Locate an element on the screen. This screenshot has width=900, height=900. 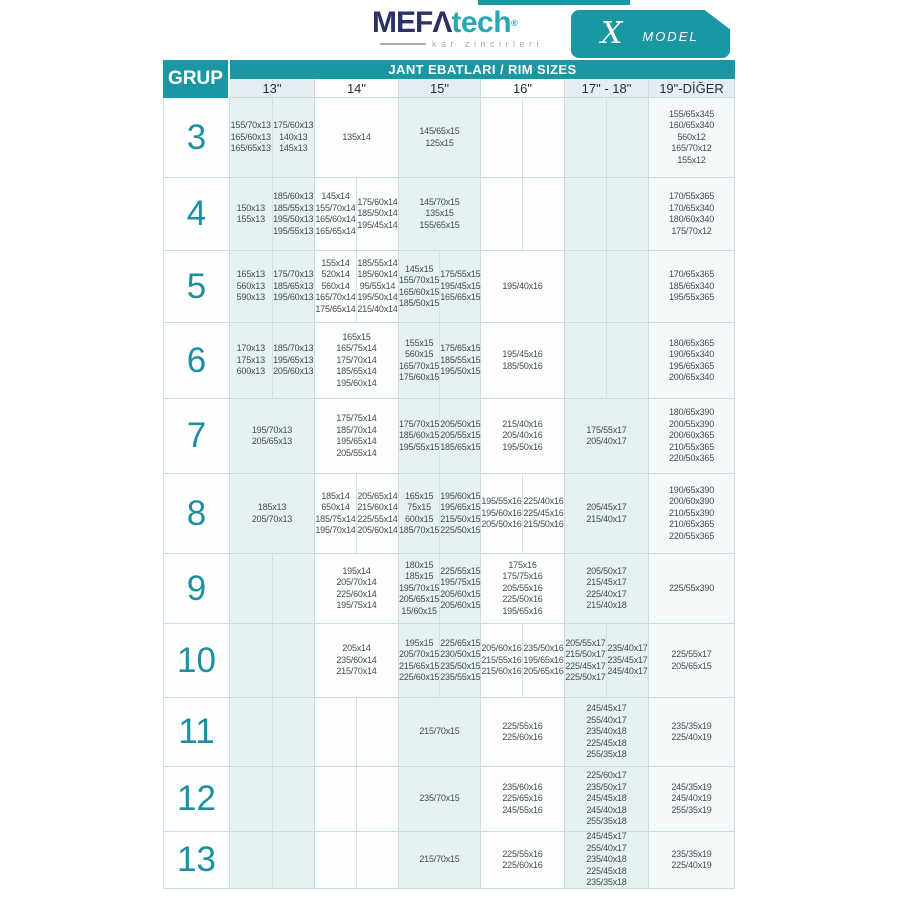
rim-size: 245/45x18 is located at coordinates (606, 798).